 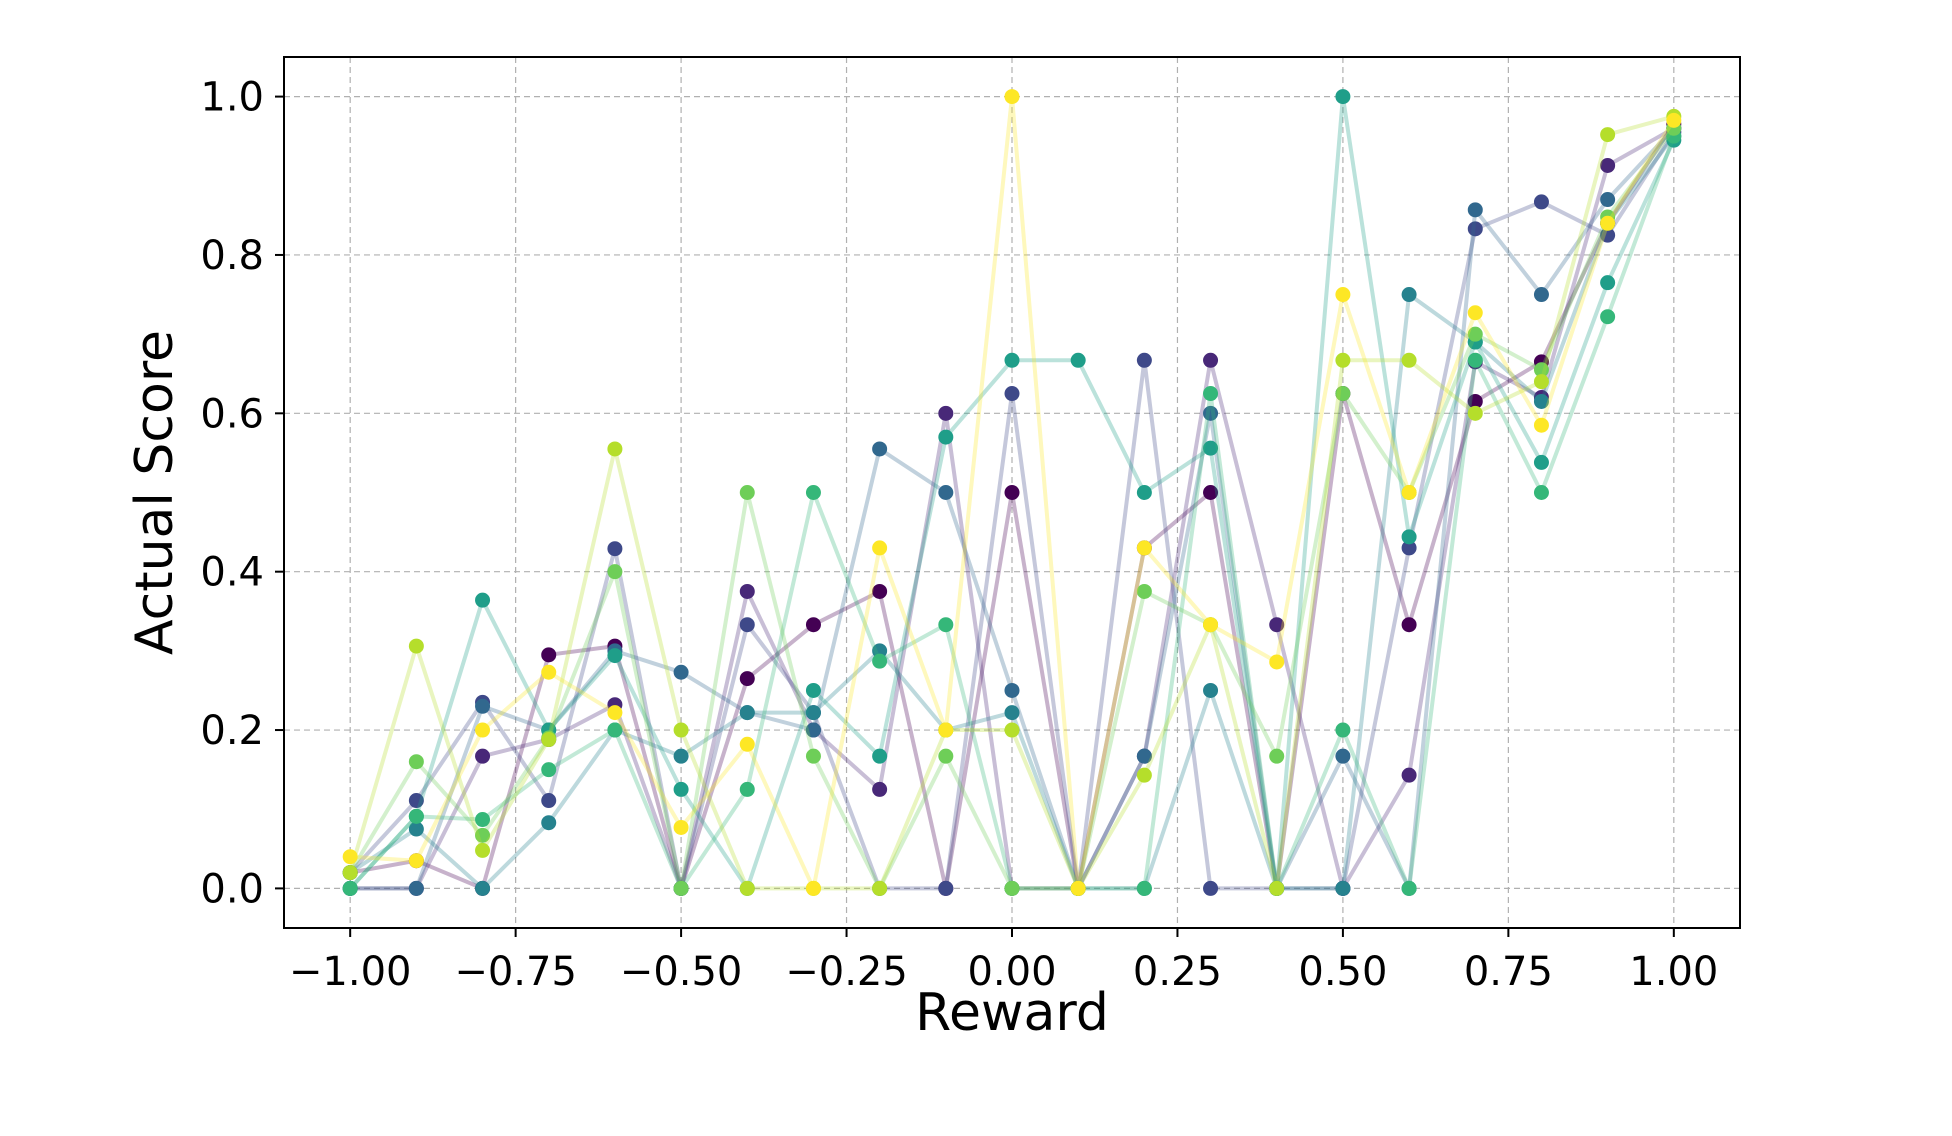 I want to click on x-tick-label: 0.50, so click(x=1342, y=972).